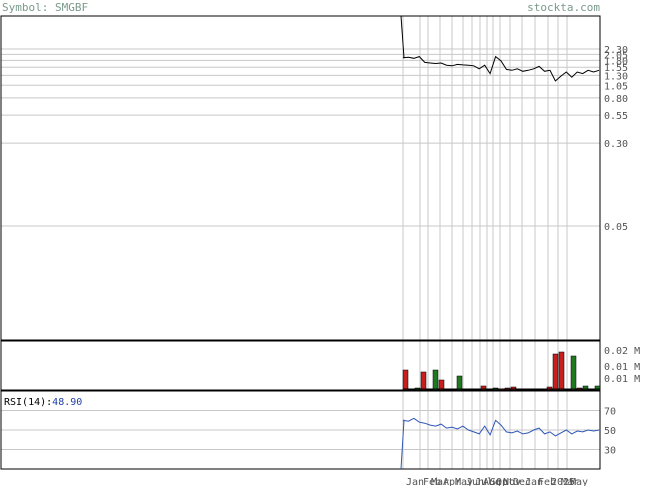 This screenshot has width=655, height=486. I want to click on rsi-tick-label: 50, so click(610, 431).